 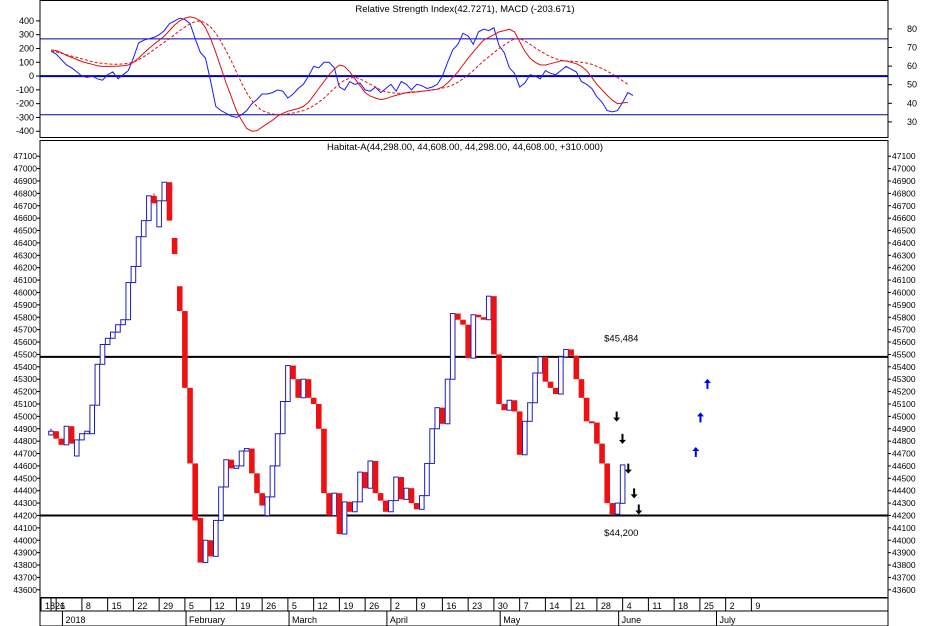 I want to click on left-tick-label: -200, so click(x=25, y=104).